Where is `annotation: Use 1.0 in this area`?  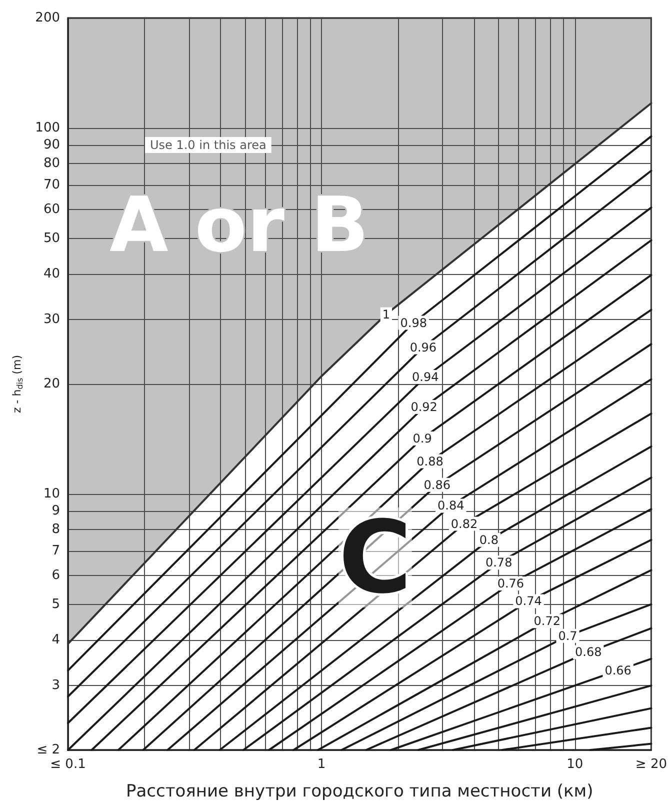
annotation: Use 1.0 in this area is located at coordinates (208, 145).